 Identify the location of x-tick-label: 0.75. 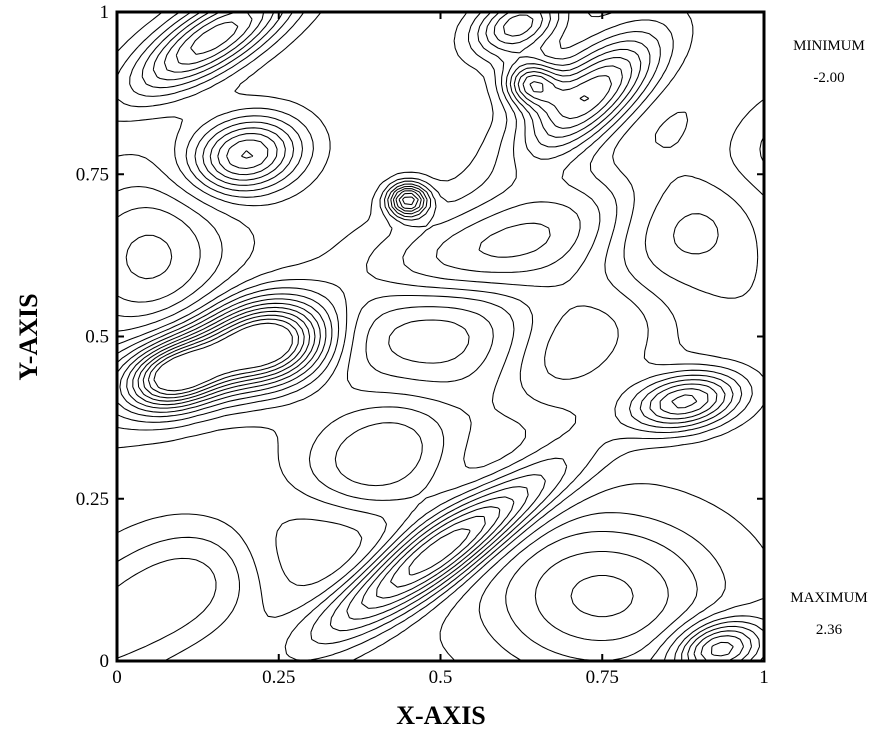
(602, 677).